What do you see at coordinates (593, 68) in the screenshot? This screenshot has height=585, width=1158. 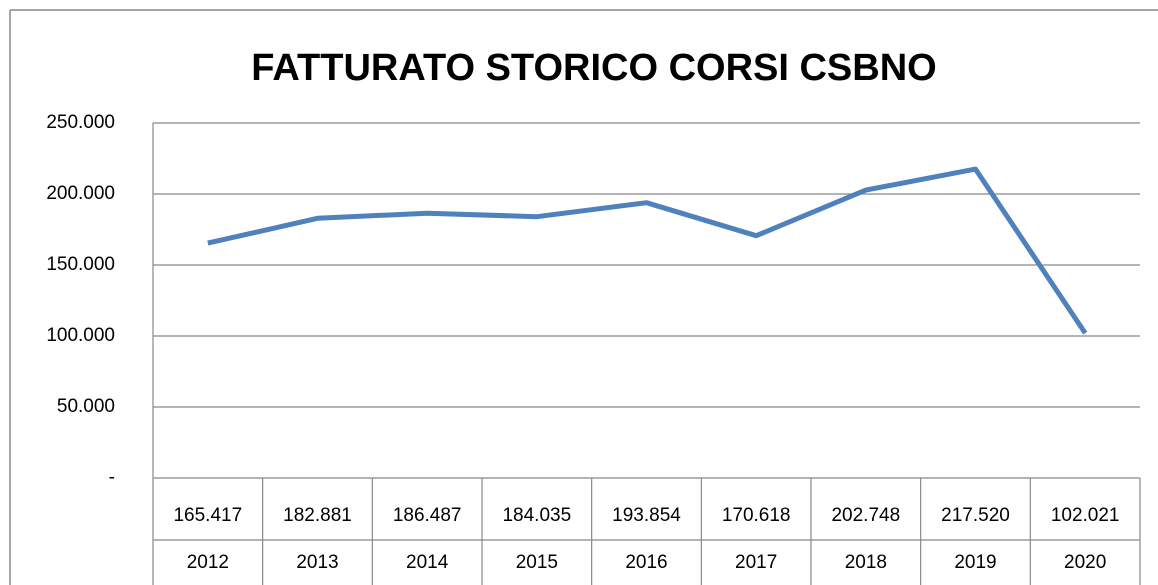 I see `chart-title: FATTURATO STORICO CORSI CSBNO` at bounding box center [593, 68].